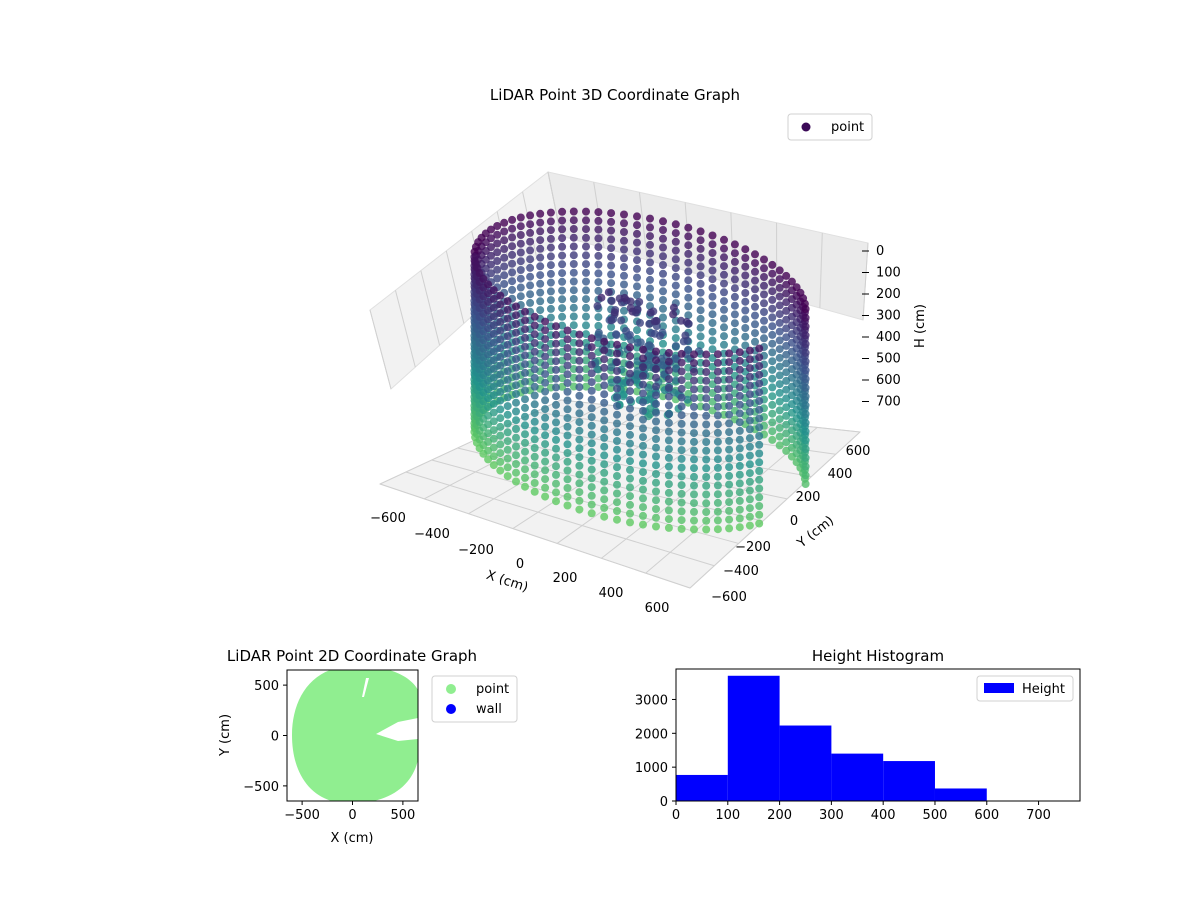  Describe the element at coordinates (474, 699) in the screenshot. I see `legend-2d: point wall` at that location.